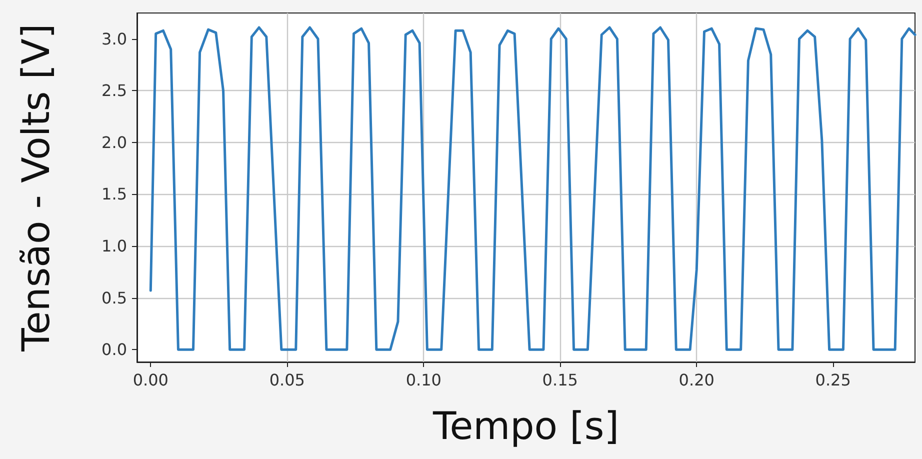 The image size is (922, 459). I want to click on x-tick-label: 0.25, so click(833, 380).